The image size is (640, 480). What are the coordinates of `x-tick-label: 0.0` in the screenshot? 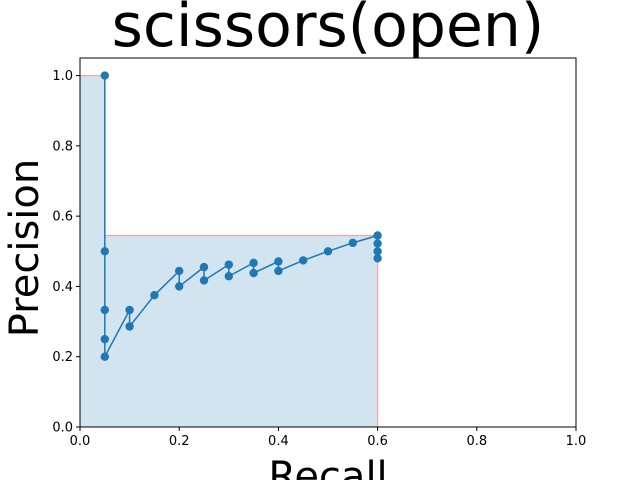 It's located at (80, 441).